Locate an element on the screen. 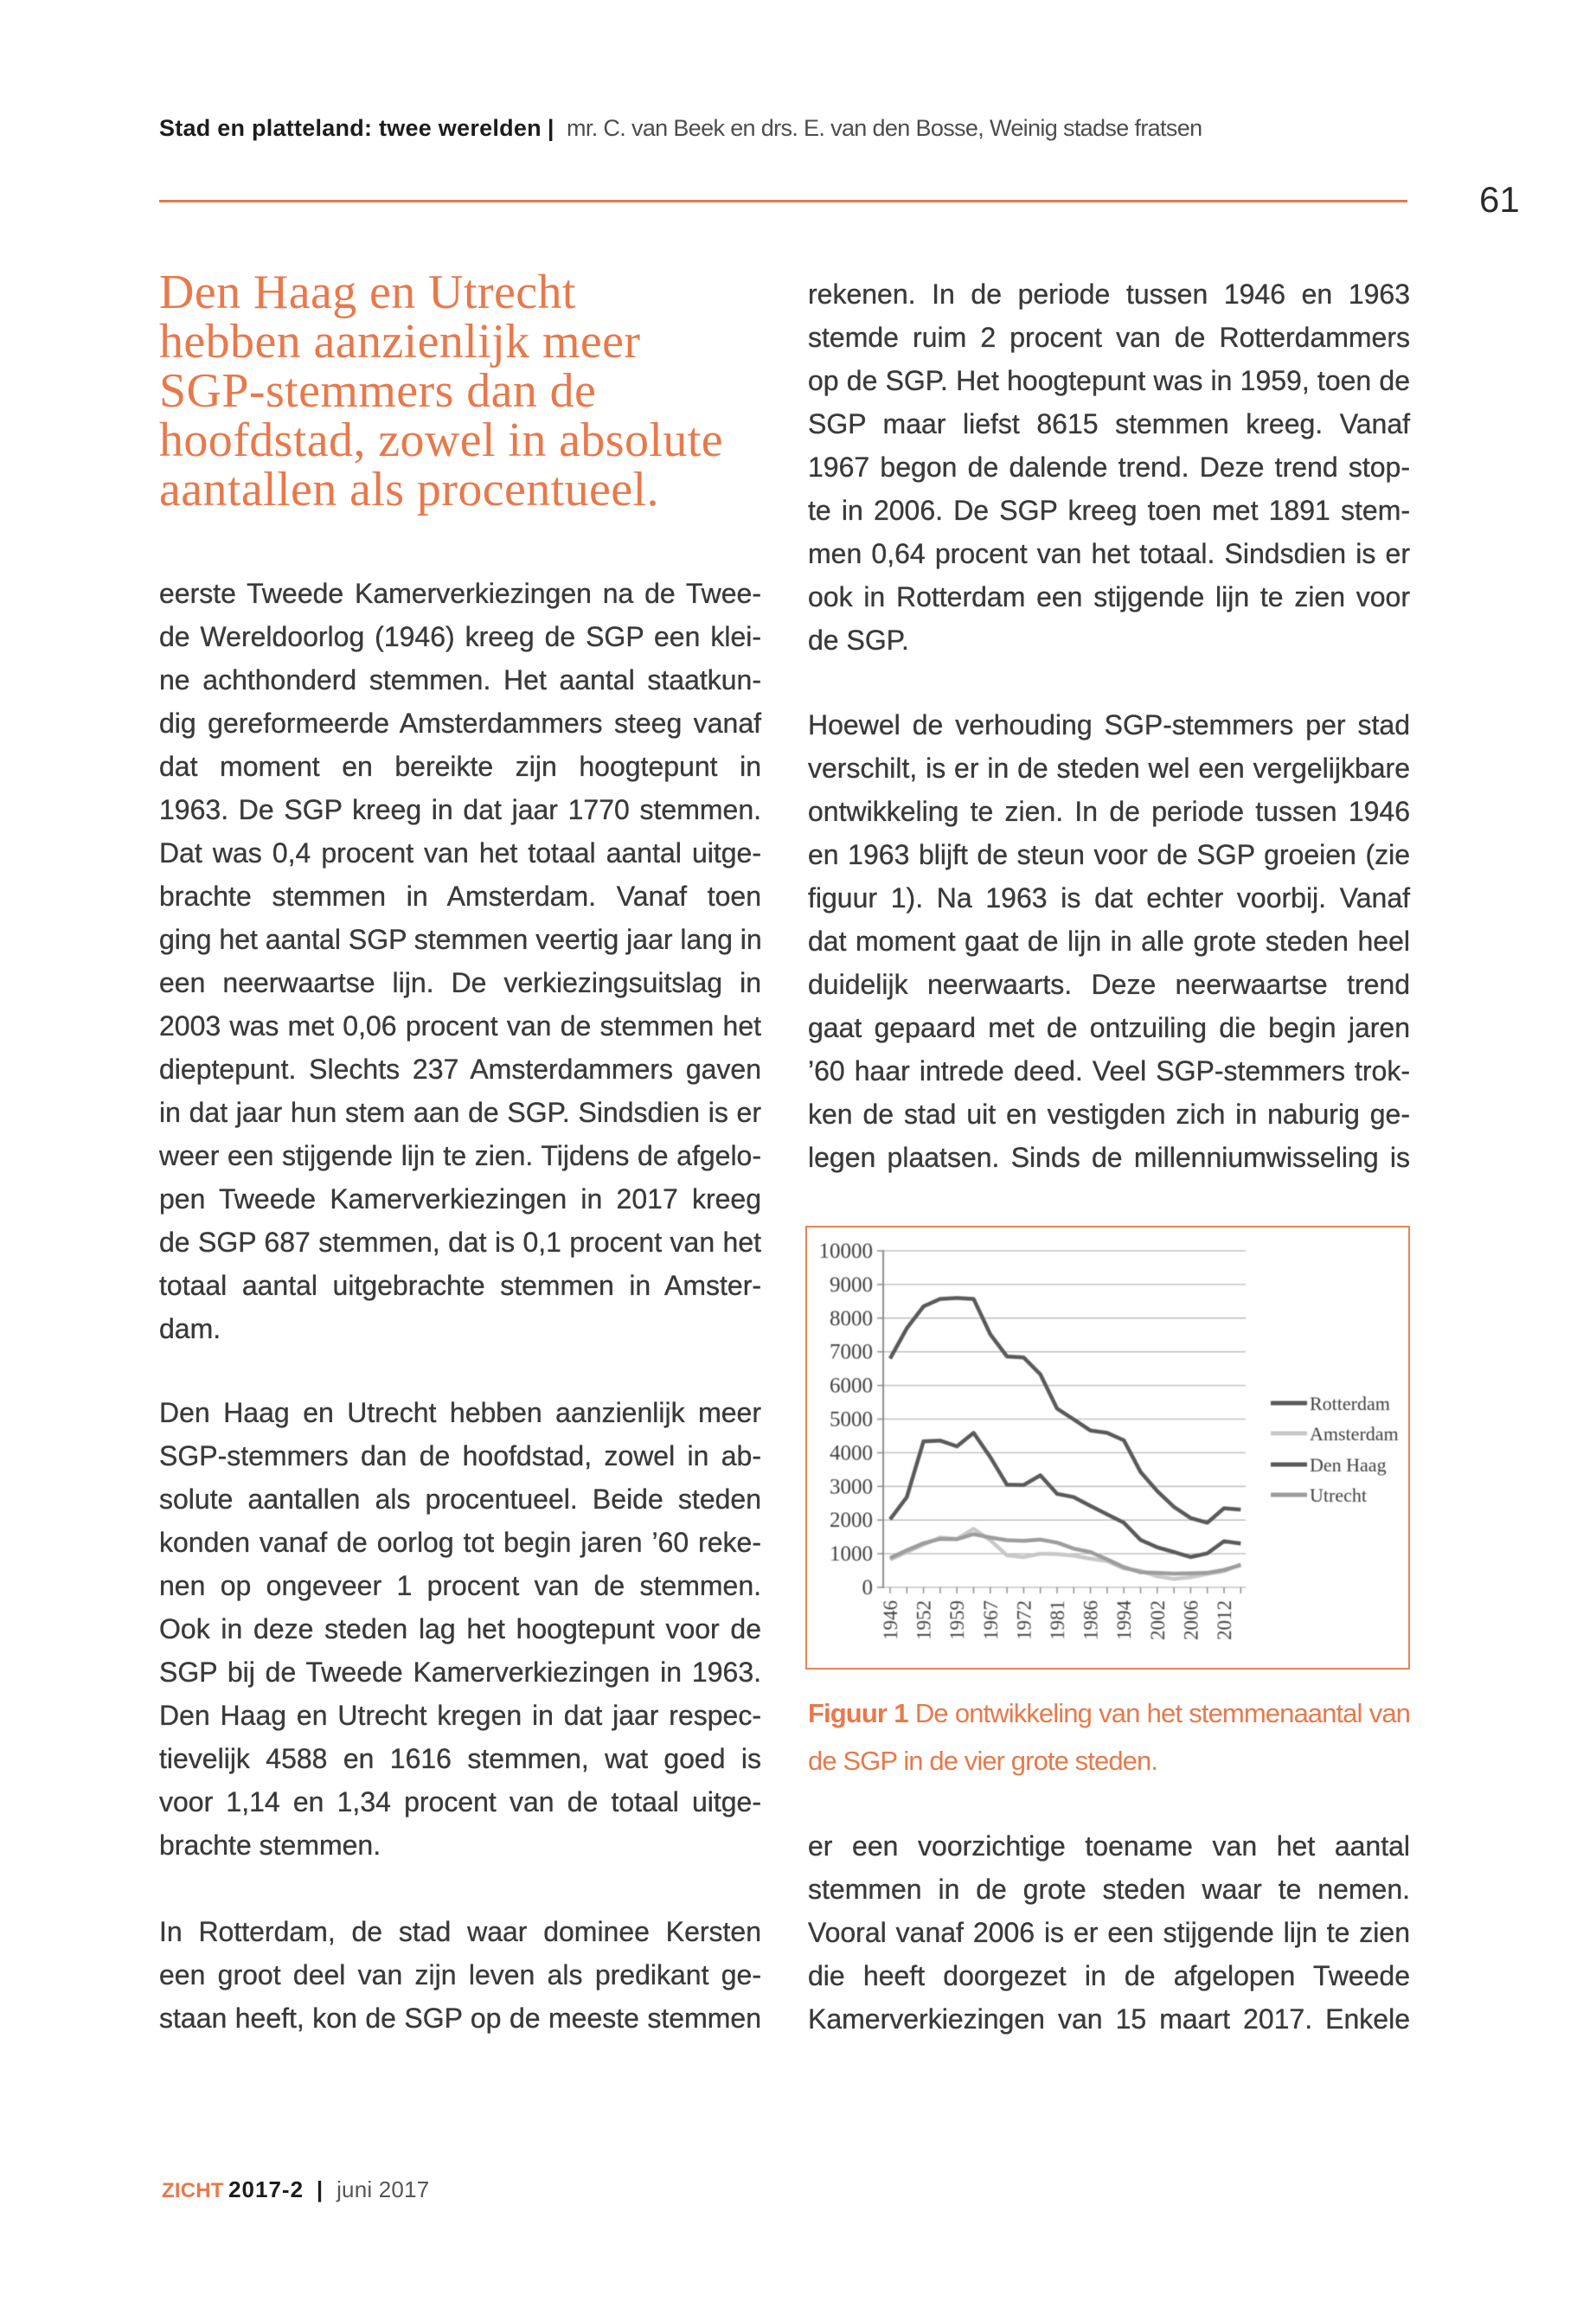 The width and height of the screenshot is (1596, 2301). svg-text: 1959 is located at coordinates (957, 1620).